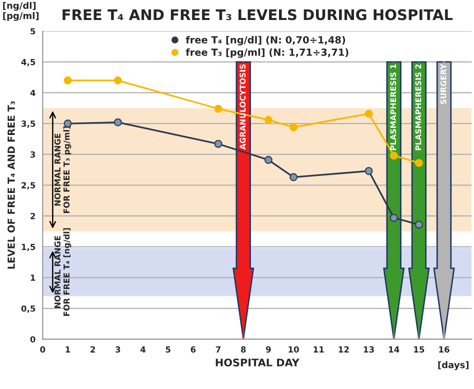 Image resolution: width=474 pixels, height=389 pixels. I want to click on y-tick-label: 0,5, so click(28, 309).